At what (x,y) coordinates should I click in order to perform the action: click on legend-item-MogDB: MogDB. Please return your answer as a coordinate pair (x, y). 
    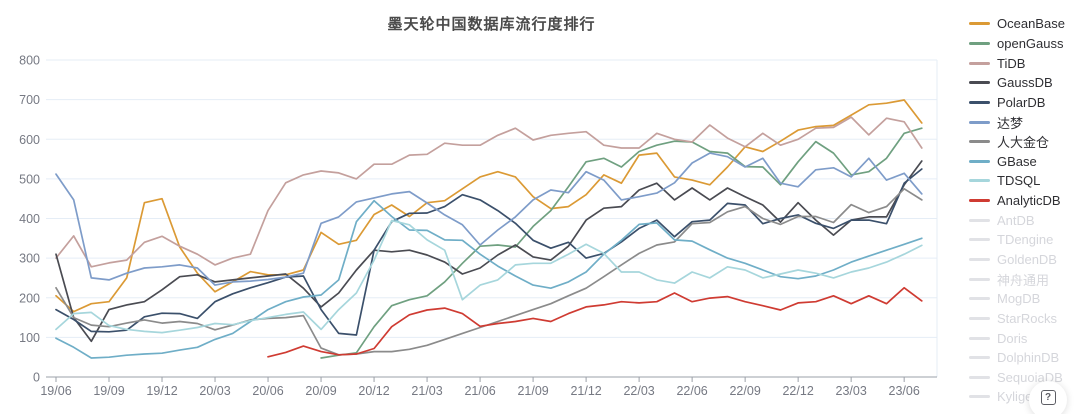
    Looking at the image, I should click on (1024, 299).